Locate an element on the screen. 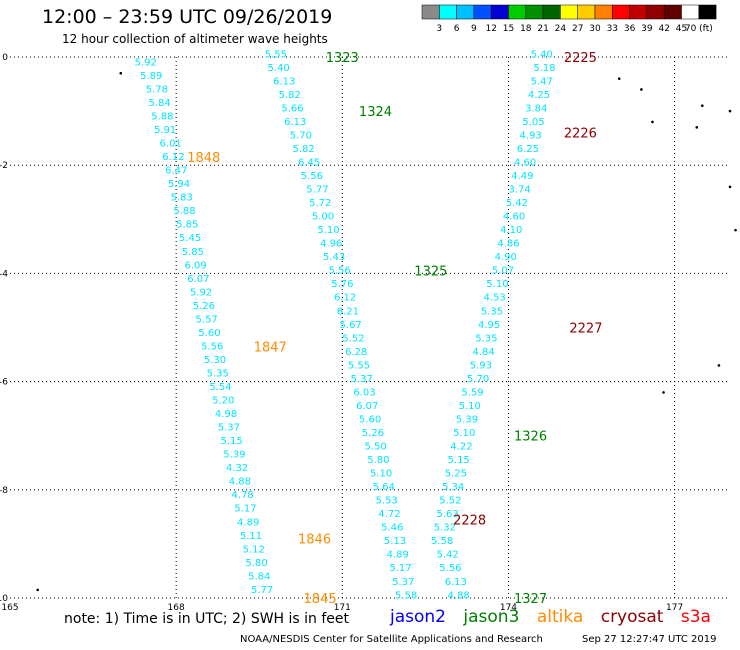 The width and height of the screenshot is (740, 650). swh-value-label: 5.84 is located at coordinates (259, 576).